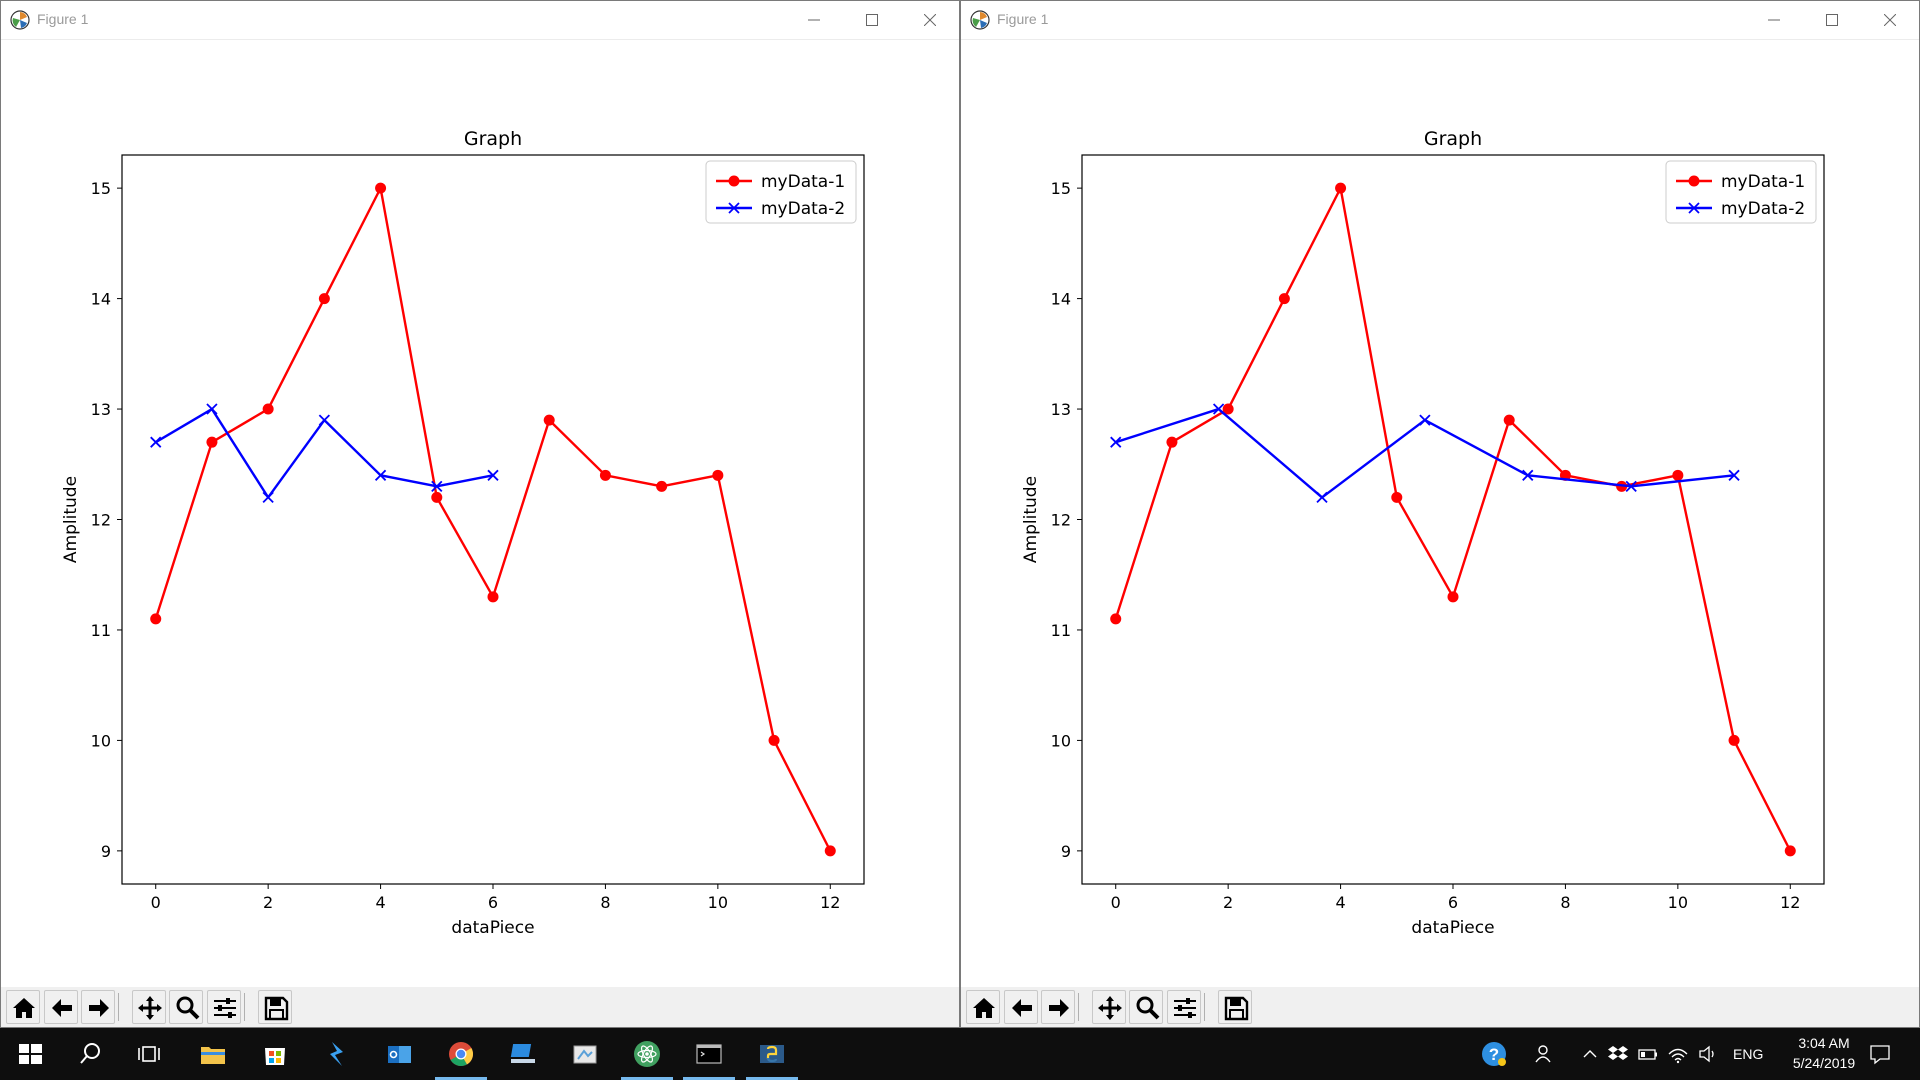 This screenshot has width=1920, height=1080. What do you see at coordinates (213, 1054) in the screenshot?
I see `taskbar-file-explorer` at bounding box center [213, 1054].